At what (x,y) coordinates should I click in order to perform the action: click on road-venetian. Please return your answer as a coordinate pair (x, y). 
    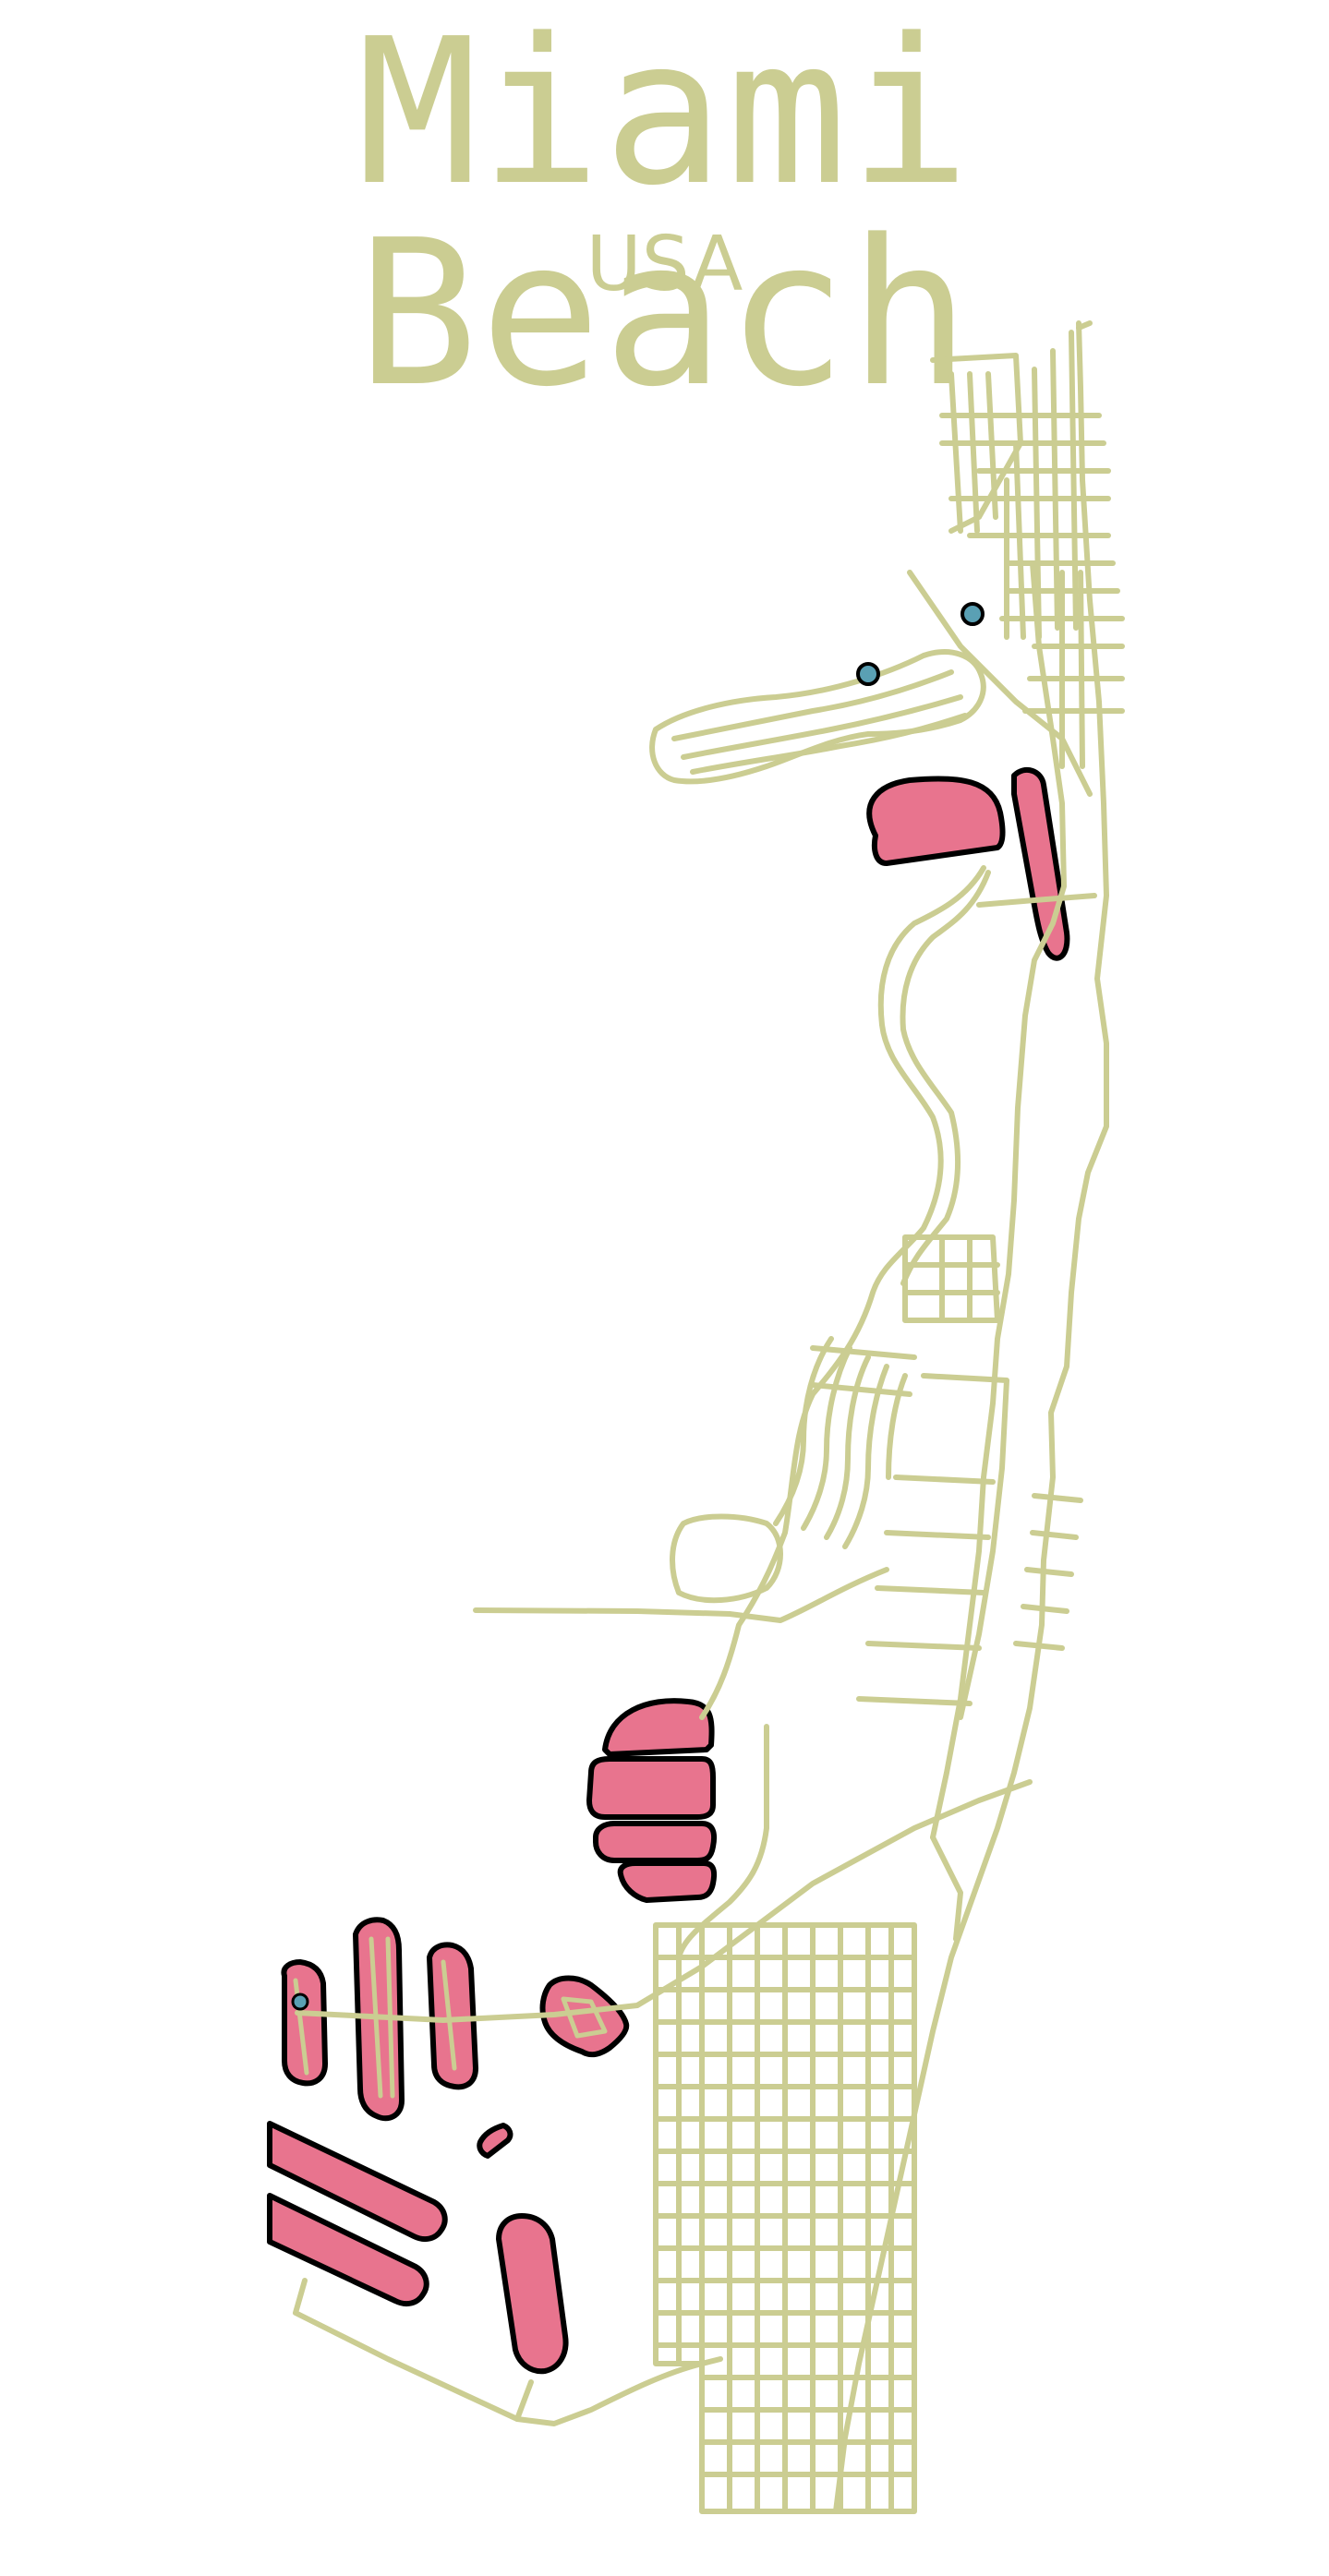
    Looking at the image, I should click on (723, 1842).